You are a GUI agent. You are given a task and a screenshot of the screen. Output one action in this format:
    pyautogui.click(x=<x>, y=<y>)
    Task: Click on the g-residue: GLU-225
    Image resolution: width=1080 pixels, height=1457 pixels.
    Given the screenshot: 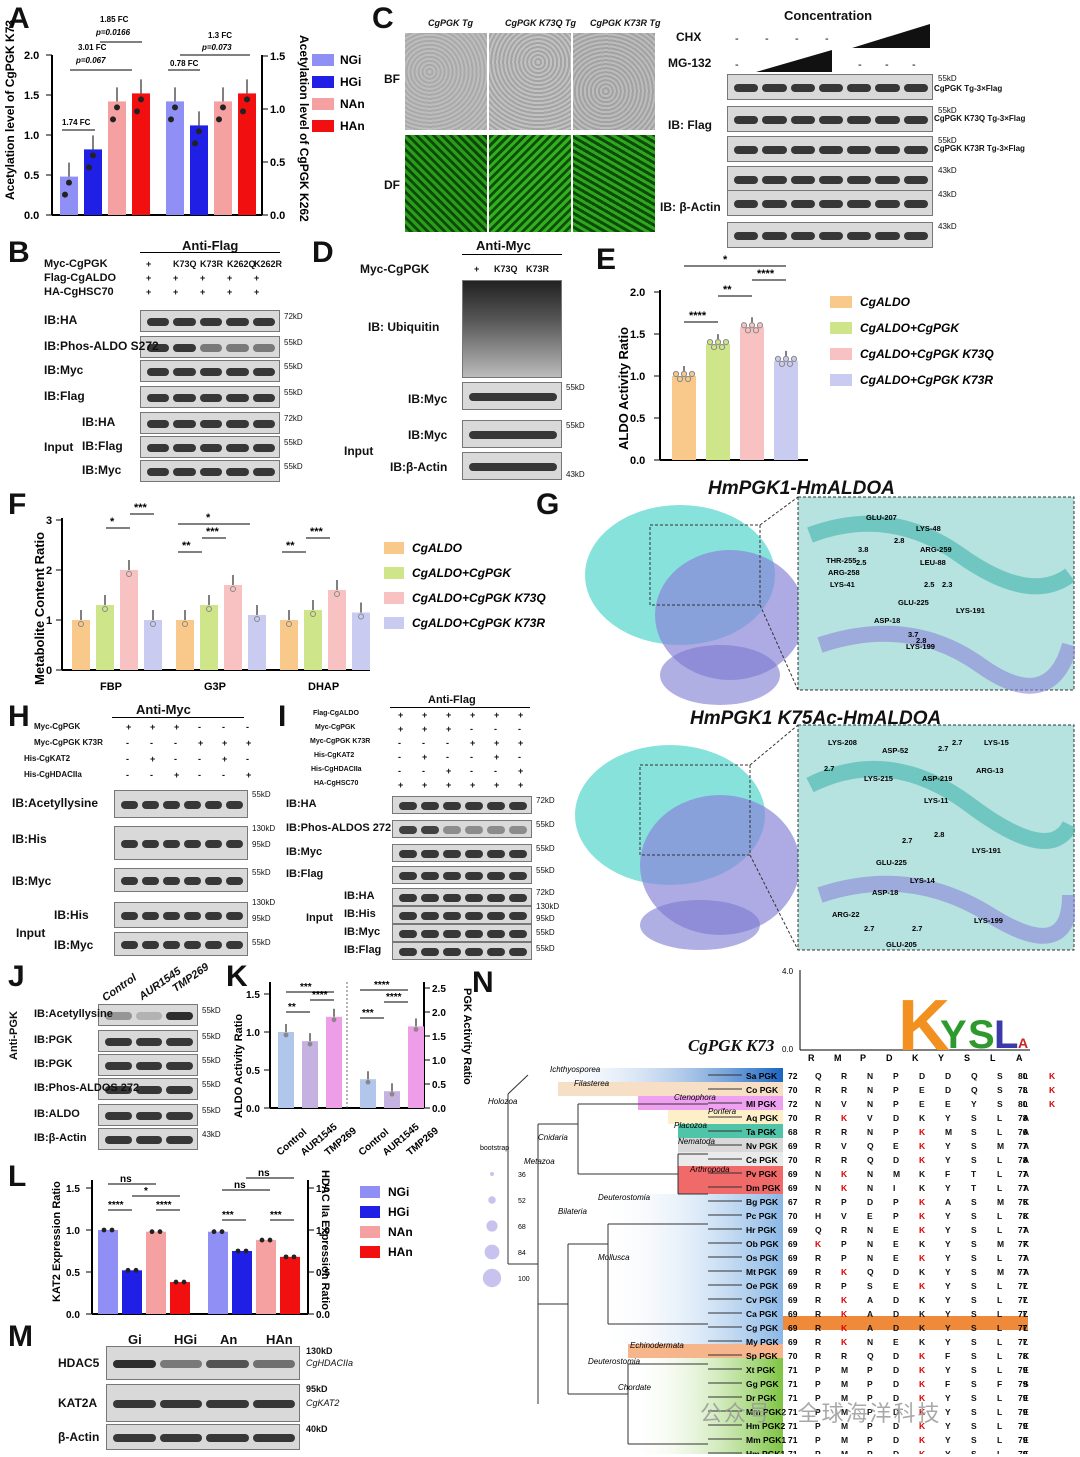 What is the action you would take?
    pyautogui.click(x=913, y=602)
    